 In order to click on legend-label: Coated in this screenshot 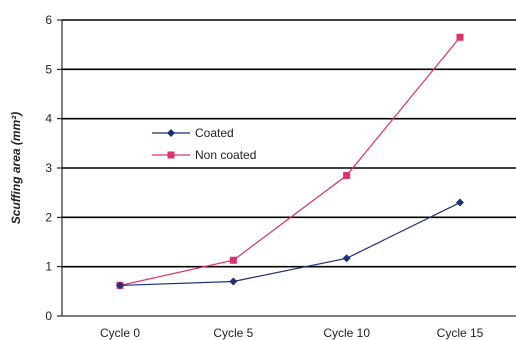, I will do `click(214, 133)`.